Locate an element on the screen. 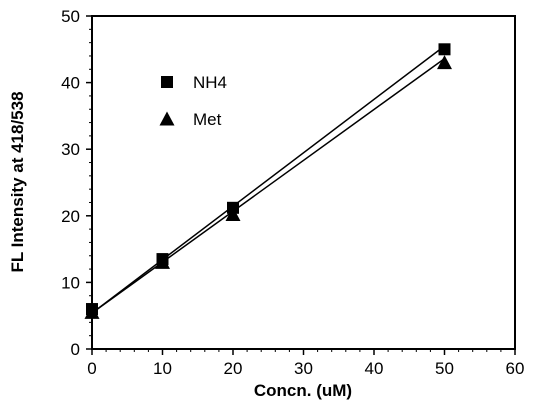 Image resolution: width=533 pixels, height=410 pixels. x-tick-label: 60 is located at coordinates (515, 368).